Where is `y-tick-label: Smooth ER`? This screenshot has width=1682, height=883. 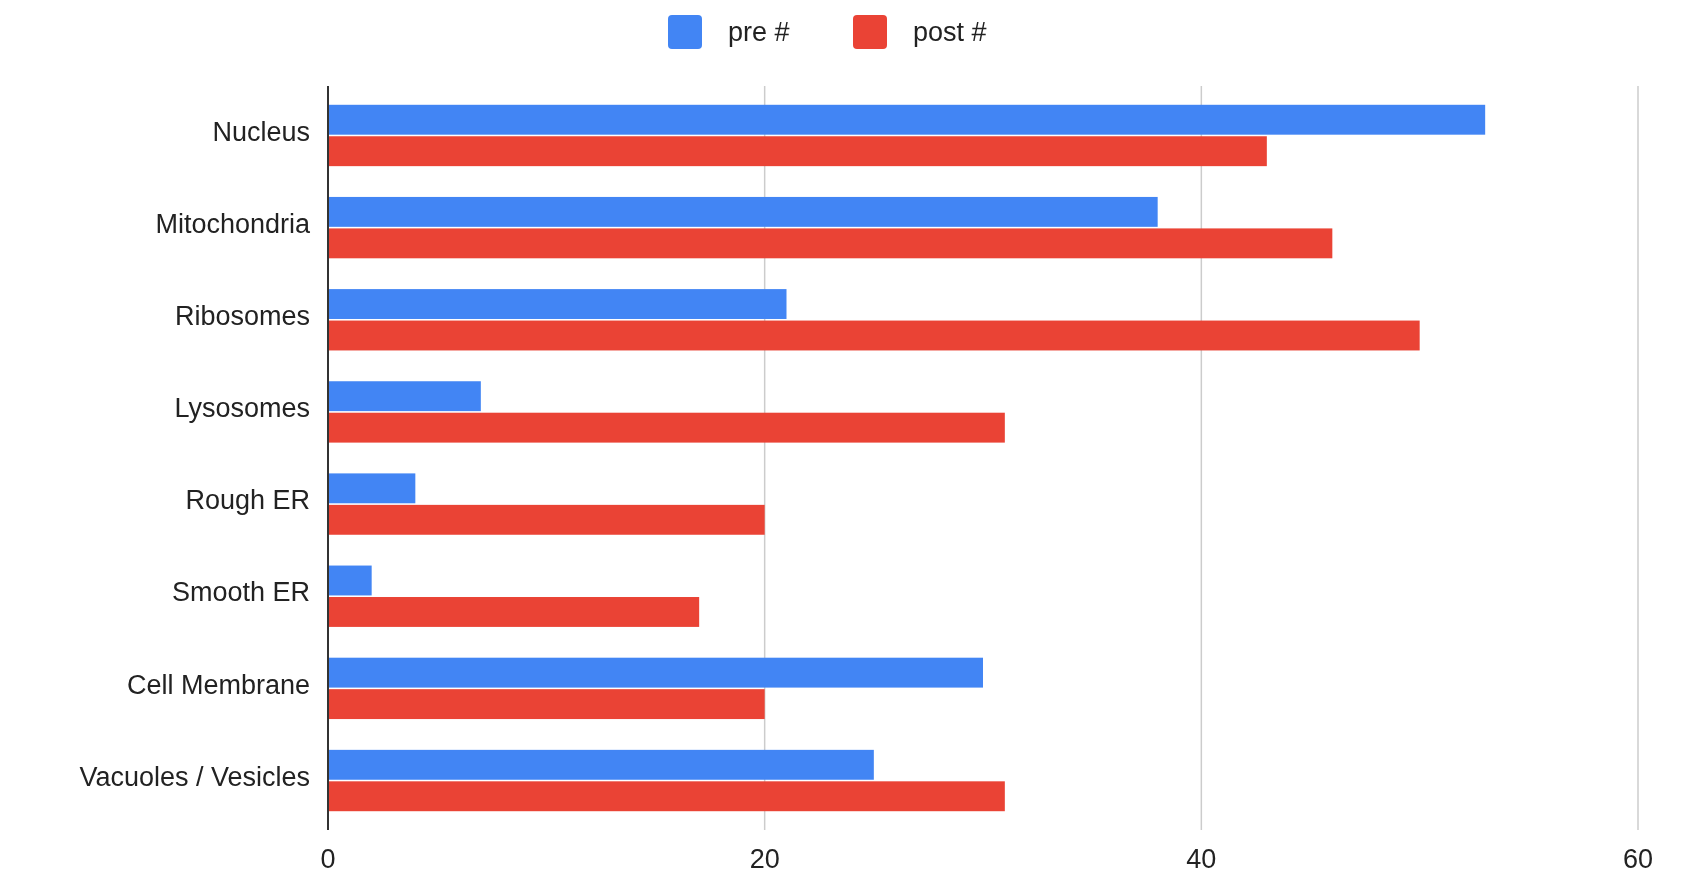 y-tick-label: Smooth ER is located at coordinates (240, 592).